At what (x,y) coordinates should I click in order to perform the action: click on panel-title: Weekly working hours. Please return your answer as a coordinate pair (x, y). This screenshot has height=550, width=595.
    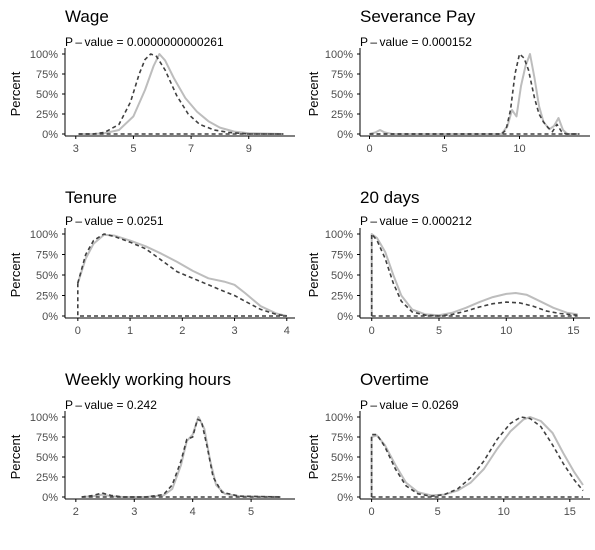
    Looking at the image, I should click on (148, 379).